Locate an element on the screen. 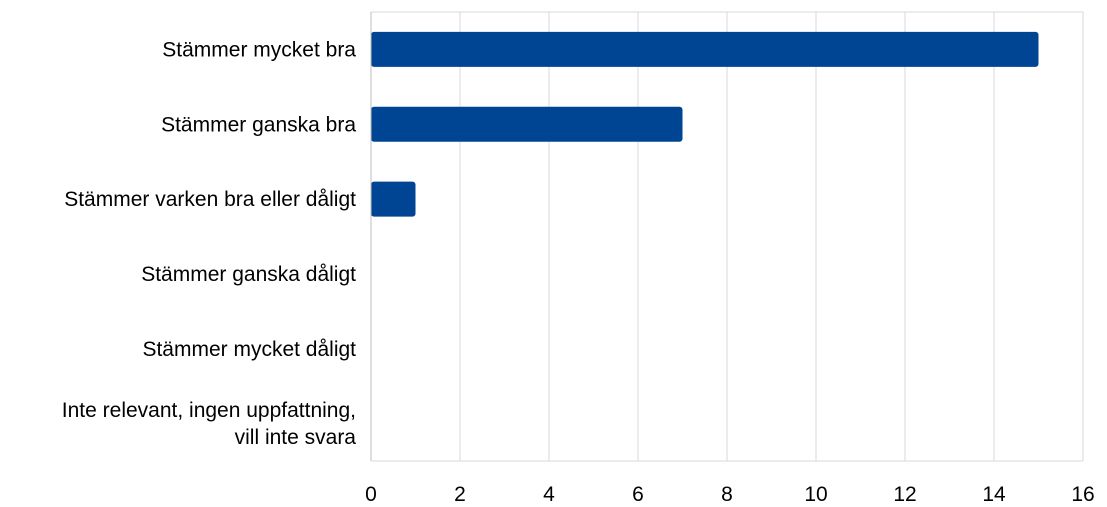  category-label-3: Stämmer ganska dåligt is located at coordinates (248, 274).